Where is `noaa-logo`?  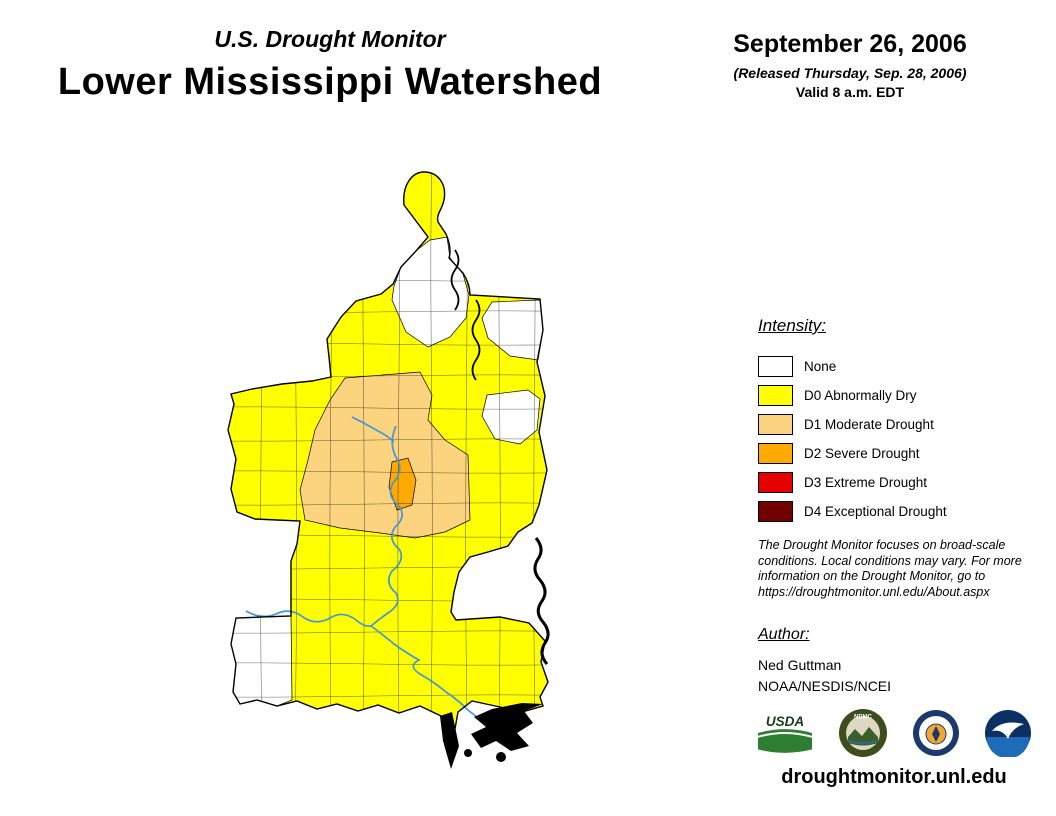 noaa-logo is located at coordinates (1008, 733).